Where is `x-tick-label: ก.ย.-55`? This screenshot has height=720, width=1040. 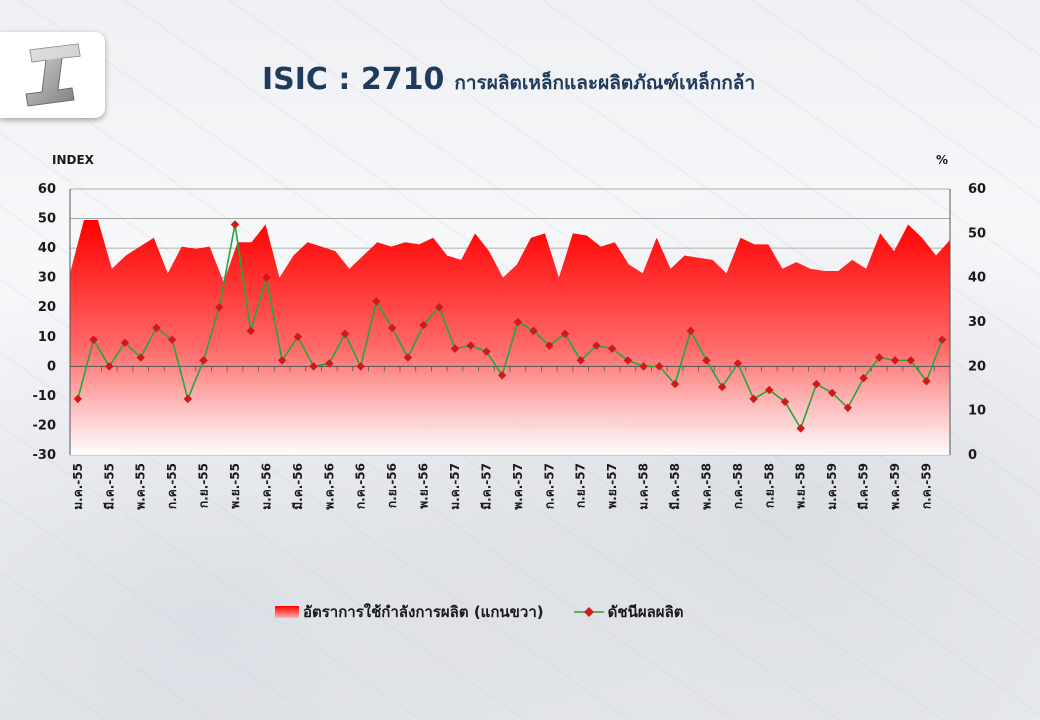 x-tick-label: ก.ย.-55 is located at coordinates (204, 485).